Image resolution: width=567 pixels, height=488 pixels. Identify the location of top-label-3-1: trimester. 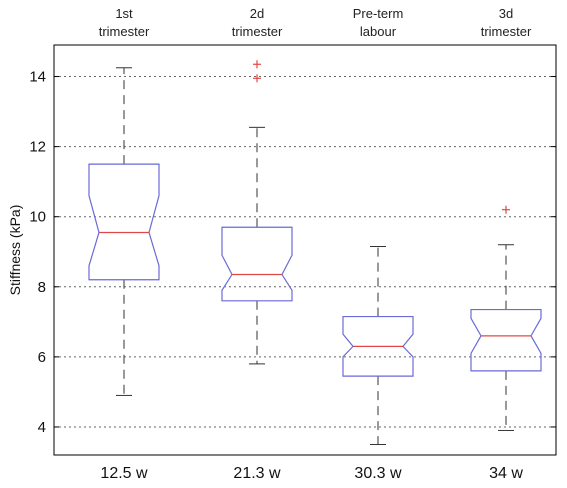
(506, 31).